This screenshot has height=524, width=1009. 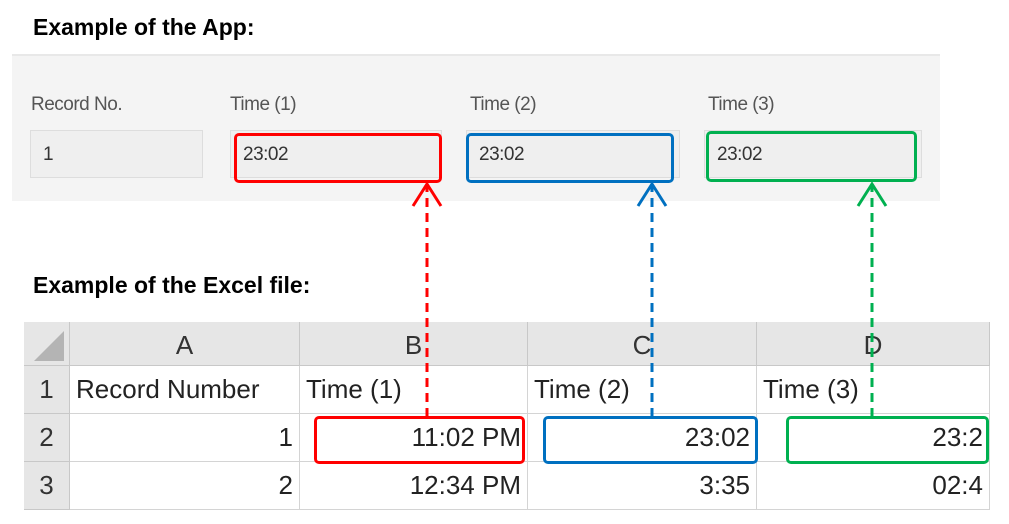 What do you see at coordinates (144, 27) in the screenshot?
I see `app-section-title: Example of the App:` at bounding box center [144, 27].